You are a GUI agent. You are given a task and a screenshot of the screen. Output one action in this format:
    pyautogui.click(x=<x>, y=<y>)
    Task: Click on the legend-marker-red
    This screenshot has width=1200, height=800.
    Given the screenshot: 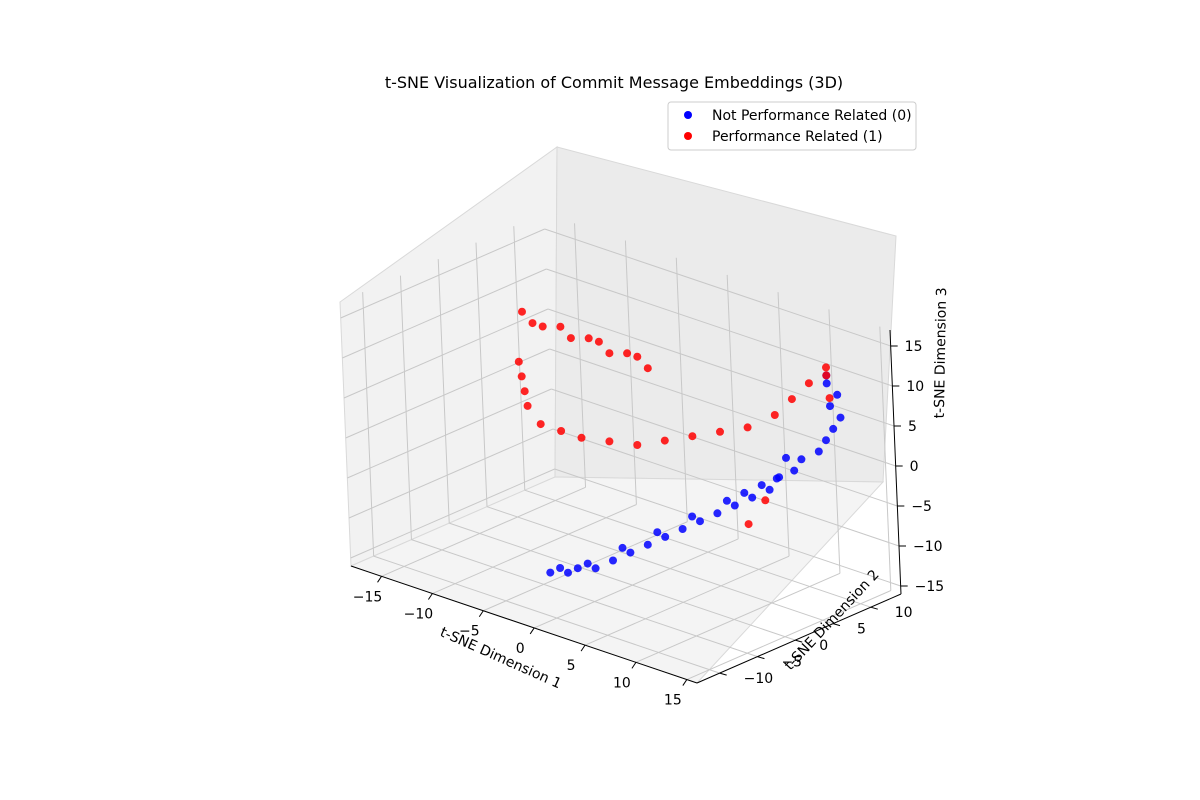 What is the action you would take?
    pyautogui.click(x=688, y=136)
    